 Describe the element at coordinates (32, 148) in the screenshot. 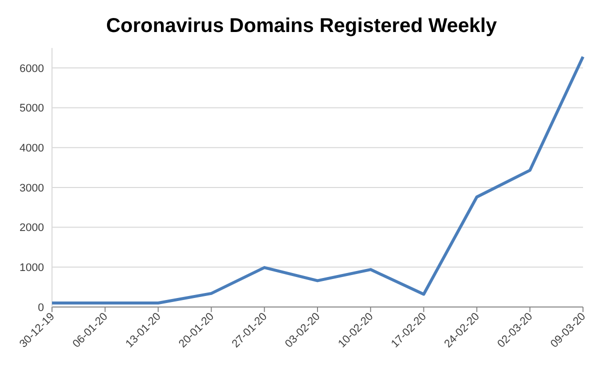

I see `y-tick-label: 4000` at that location.